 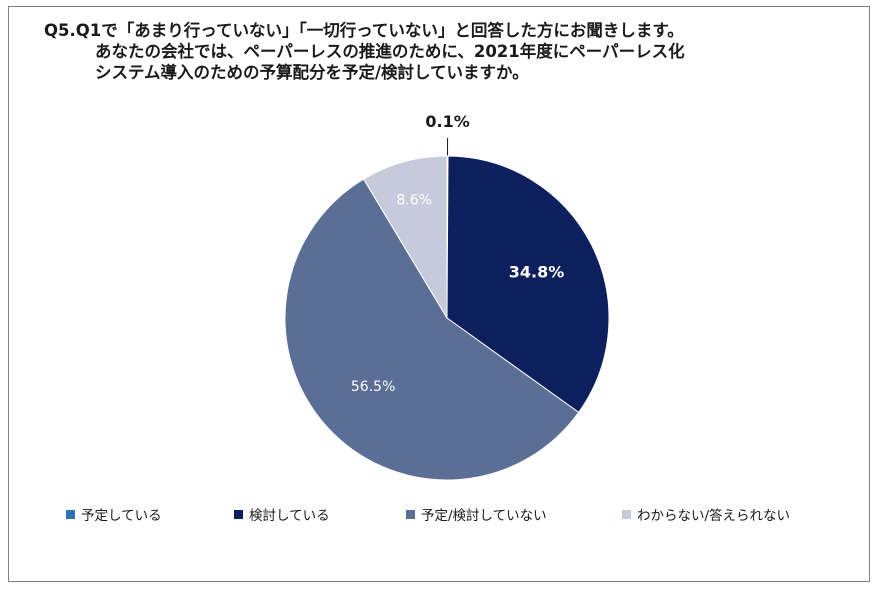 What do you see at coordinates (289, 516) in the screenshot?
I see `legend-label-2: 検討している` at bounding box center [289, 516].